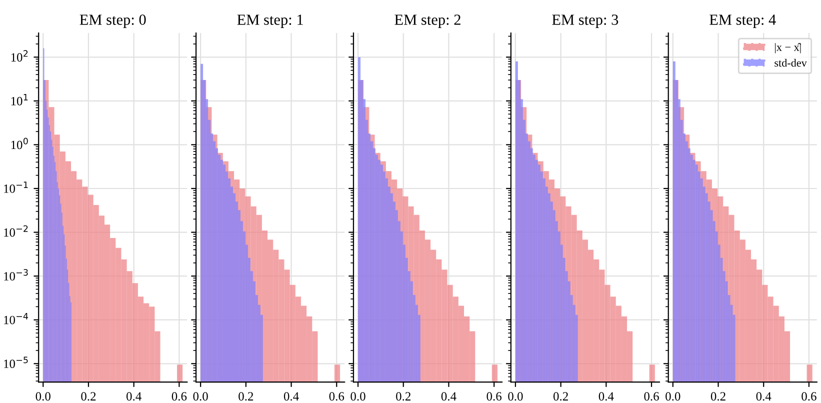 The image size is (821, 403). I want to click on legend-label: std-dev, so click(790, 62).